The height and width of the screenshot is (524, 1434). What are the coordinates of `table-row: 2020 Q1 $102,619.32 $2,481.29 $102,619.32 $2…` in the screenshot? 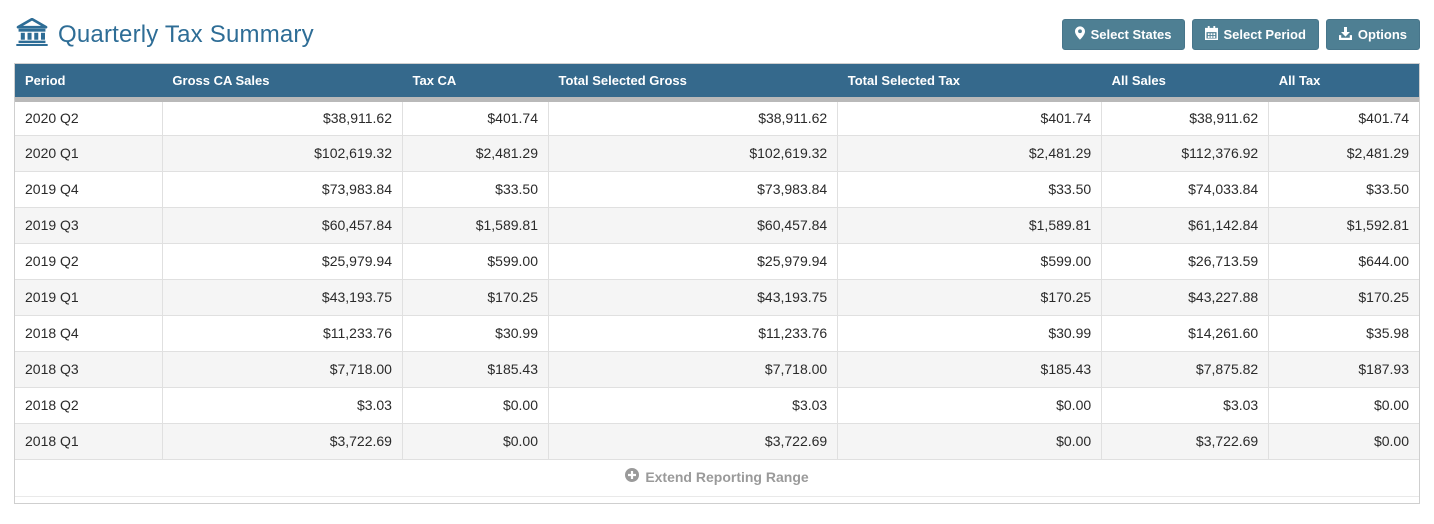 It's located at (717, 153).